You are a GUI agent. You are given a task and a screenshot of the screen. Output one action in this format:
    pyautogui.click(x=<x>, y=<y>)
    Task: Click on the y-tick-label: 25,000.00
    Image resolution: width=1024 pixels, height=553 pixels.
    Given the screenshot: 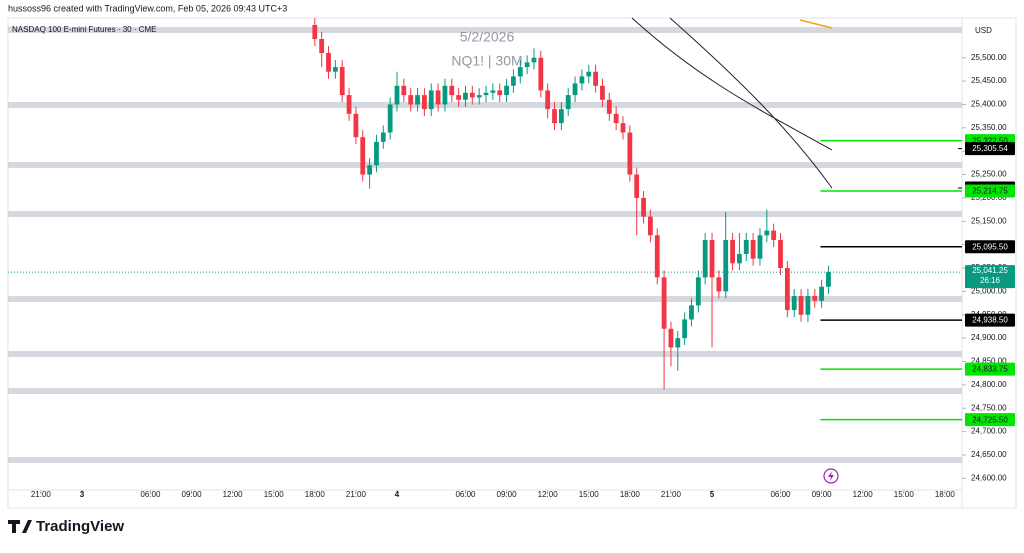 What is the action you would take?
    pyautogui.click(x=989, y=290)
    